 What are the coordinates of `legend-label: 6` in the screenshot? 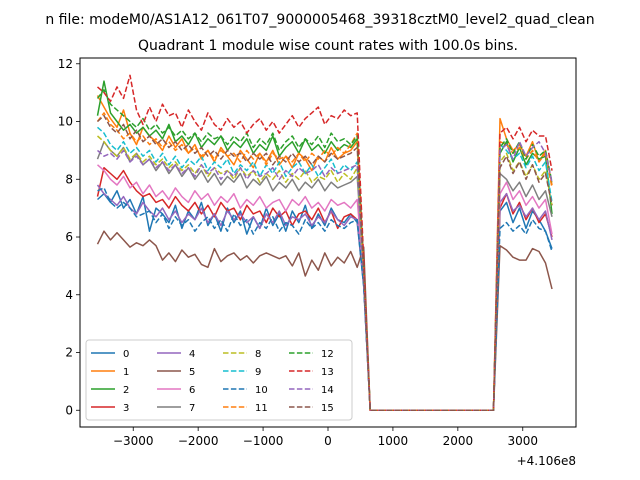 It's located at (192, 390).